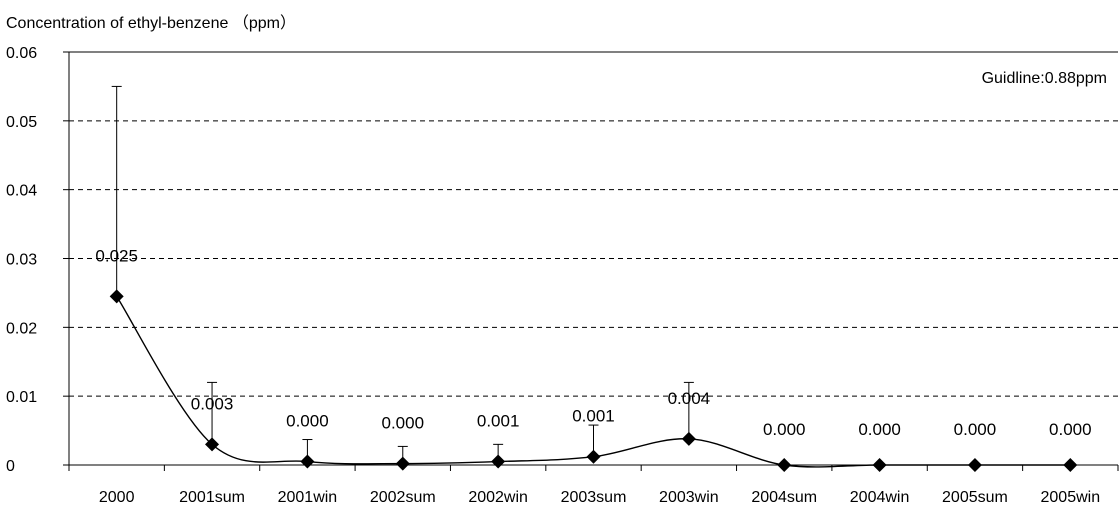  What do you see at coordinates (10, 466) in the screenshot?
I see `y-tick-label: 0` at bounding box center [10, 466].